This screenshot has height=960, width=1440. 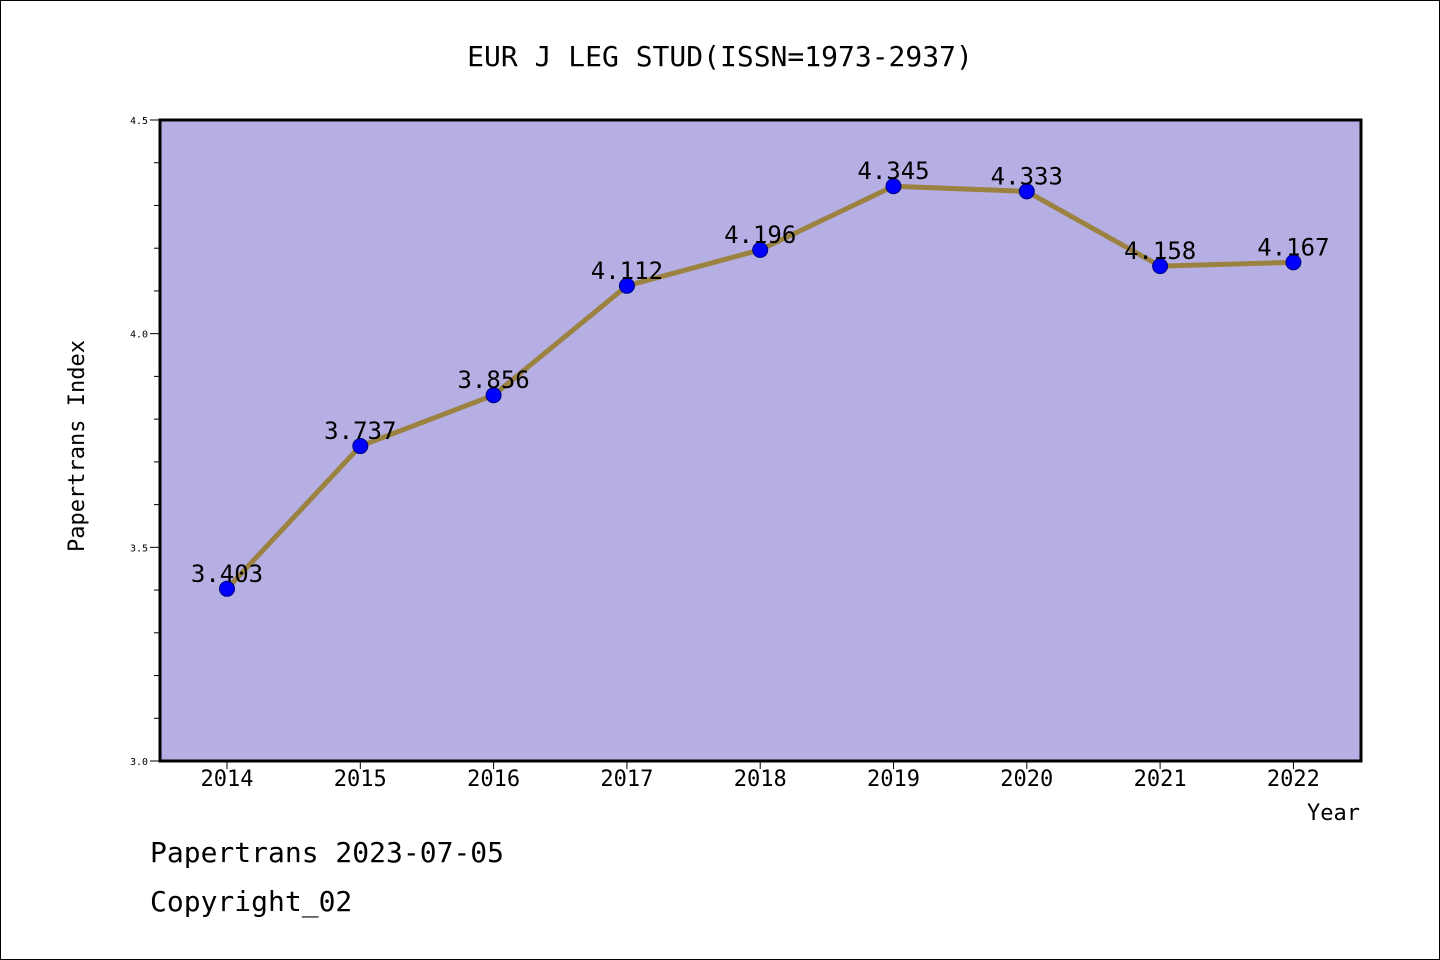 What do you see at coordinates (1333, 813) in the screenshot?
I see `x-axis-label: Year` at bounding box center [1333, 813].